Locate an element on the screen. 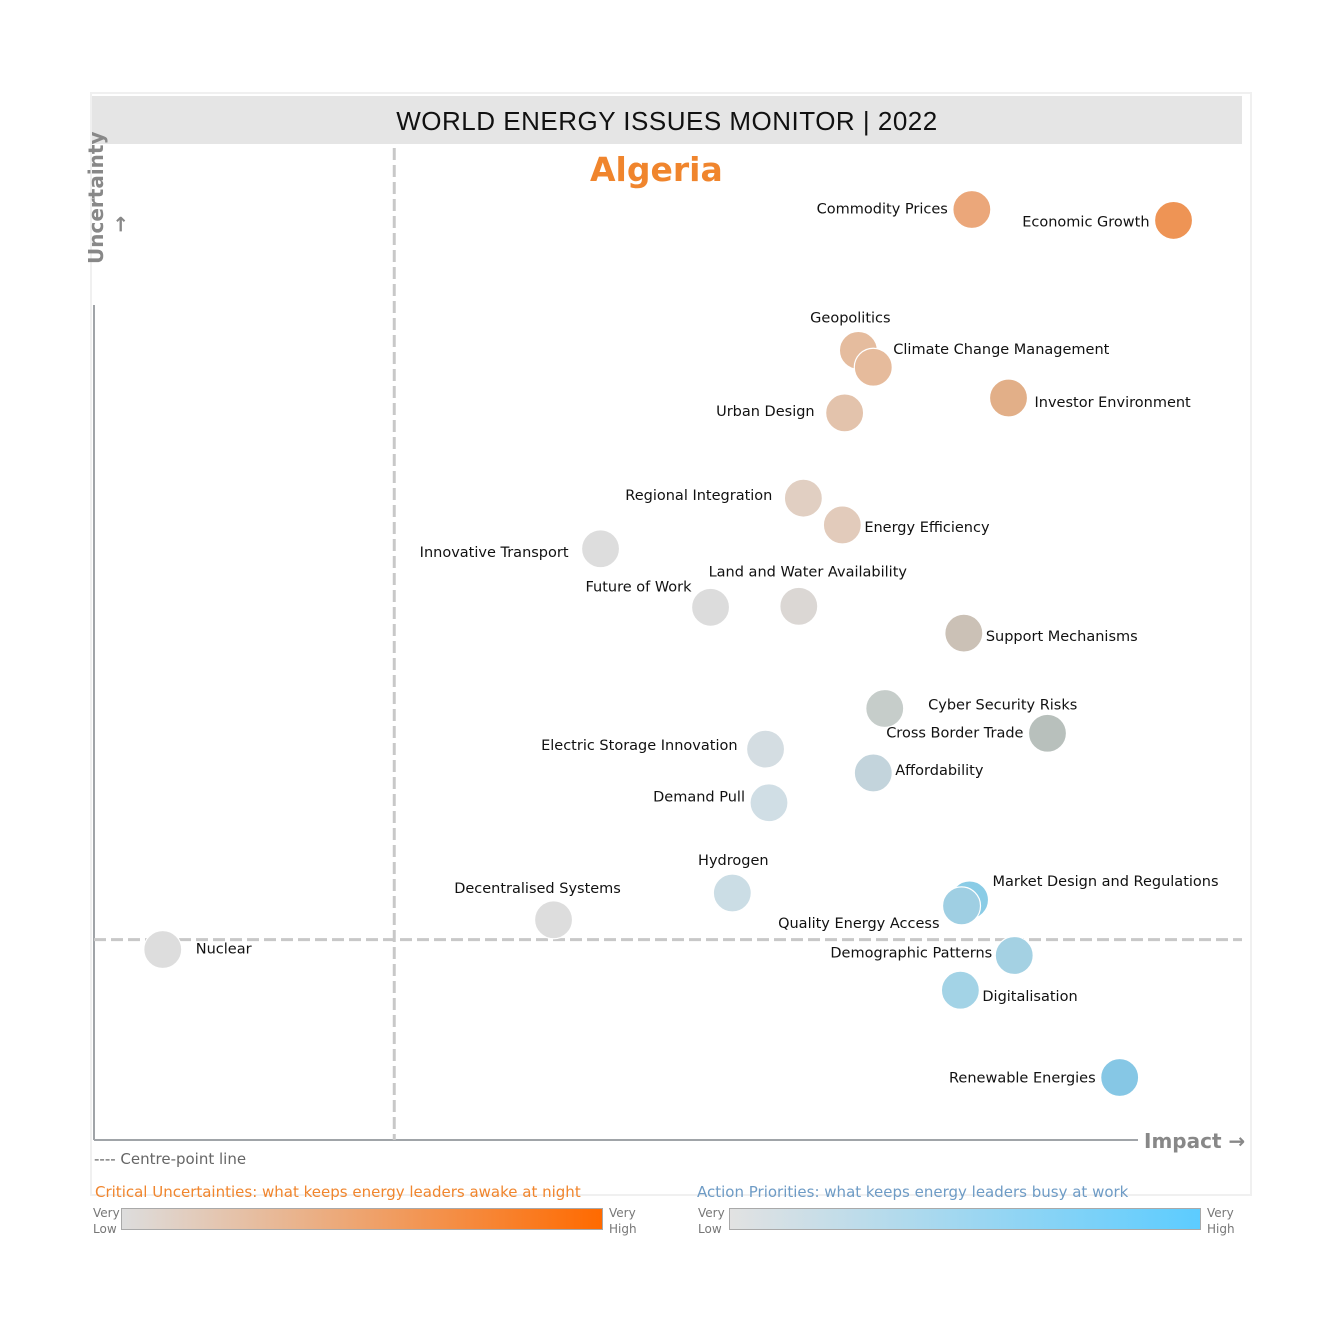  data-label: Energy Efficiency is located at coordinates (927, 528).